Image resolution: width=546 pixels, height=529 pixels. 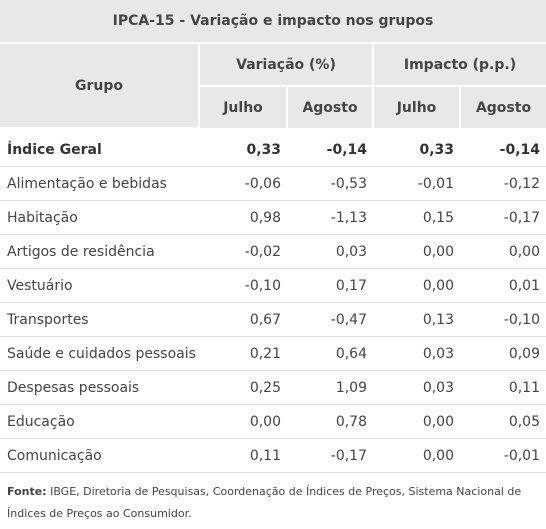 I want to click on header-variacao: Variação (%), so click(x=286, y=65).